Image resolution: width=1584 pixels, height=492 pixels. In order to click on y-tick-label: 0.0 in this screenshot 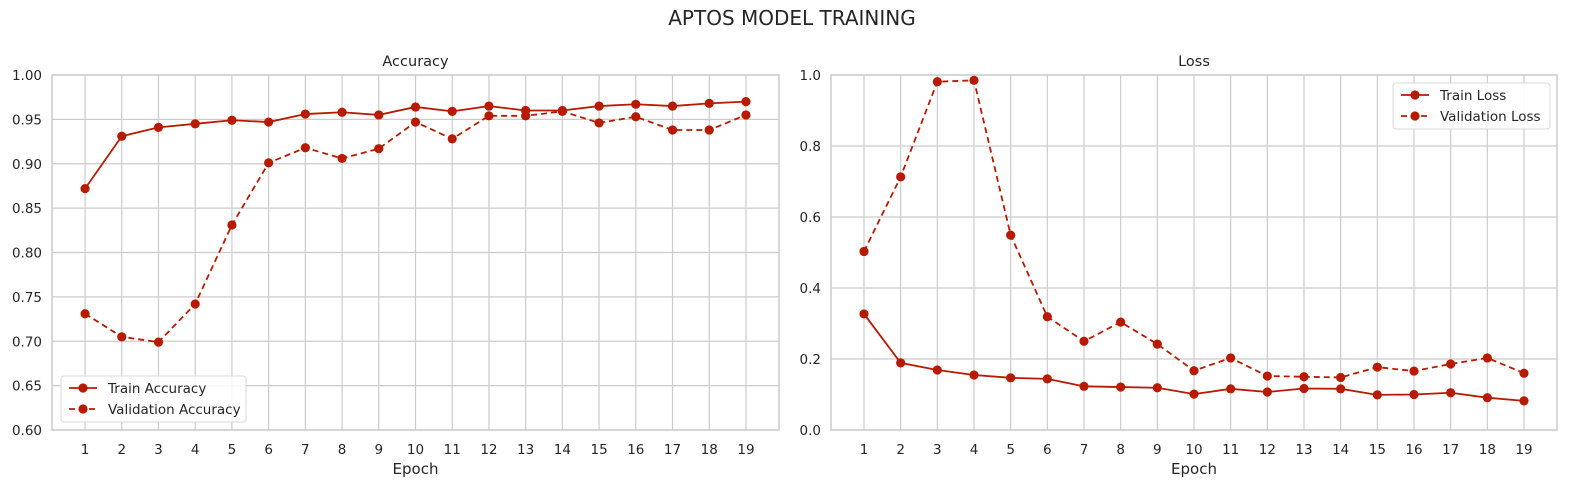, I will do `click(810, 431)`.